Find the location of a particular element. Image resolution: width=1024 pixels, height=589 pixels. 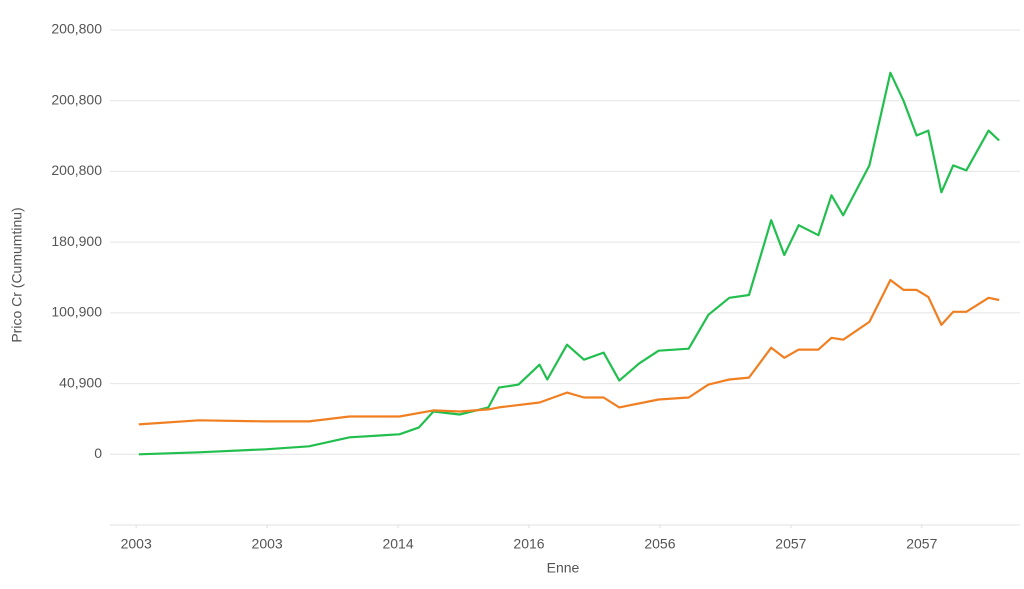

x-axis-label: Enne is located at coordinates (563, 568).